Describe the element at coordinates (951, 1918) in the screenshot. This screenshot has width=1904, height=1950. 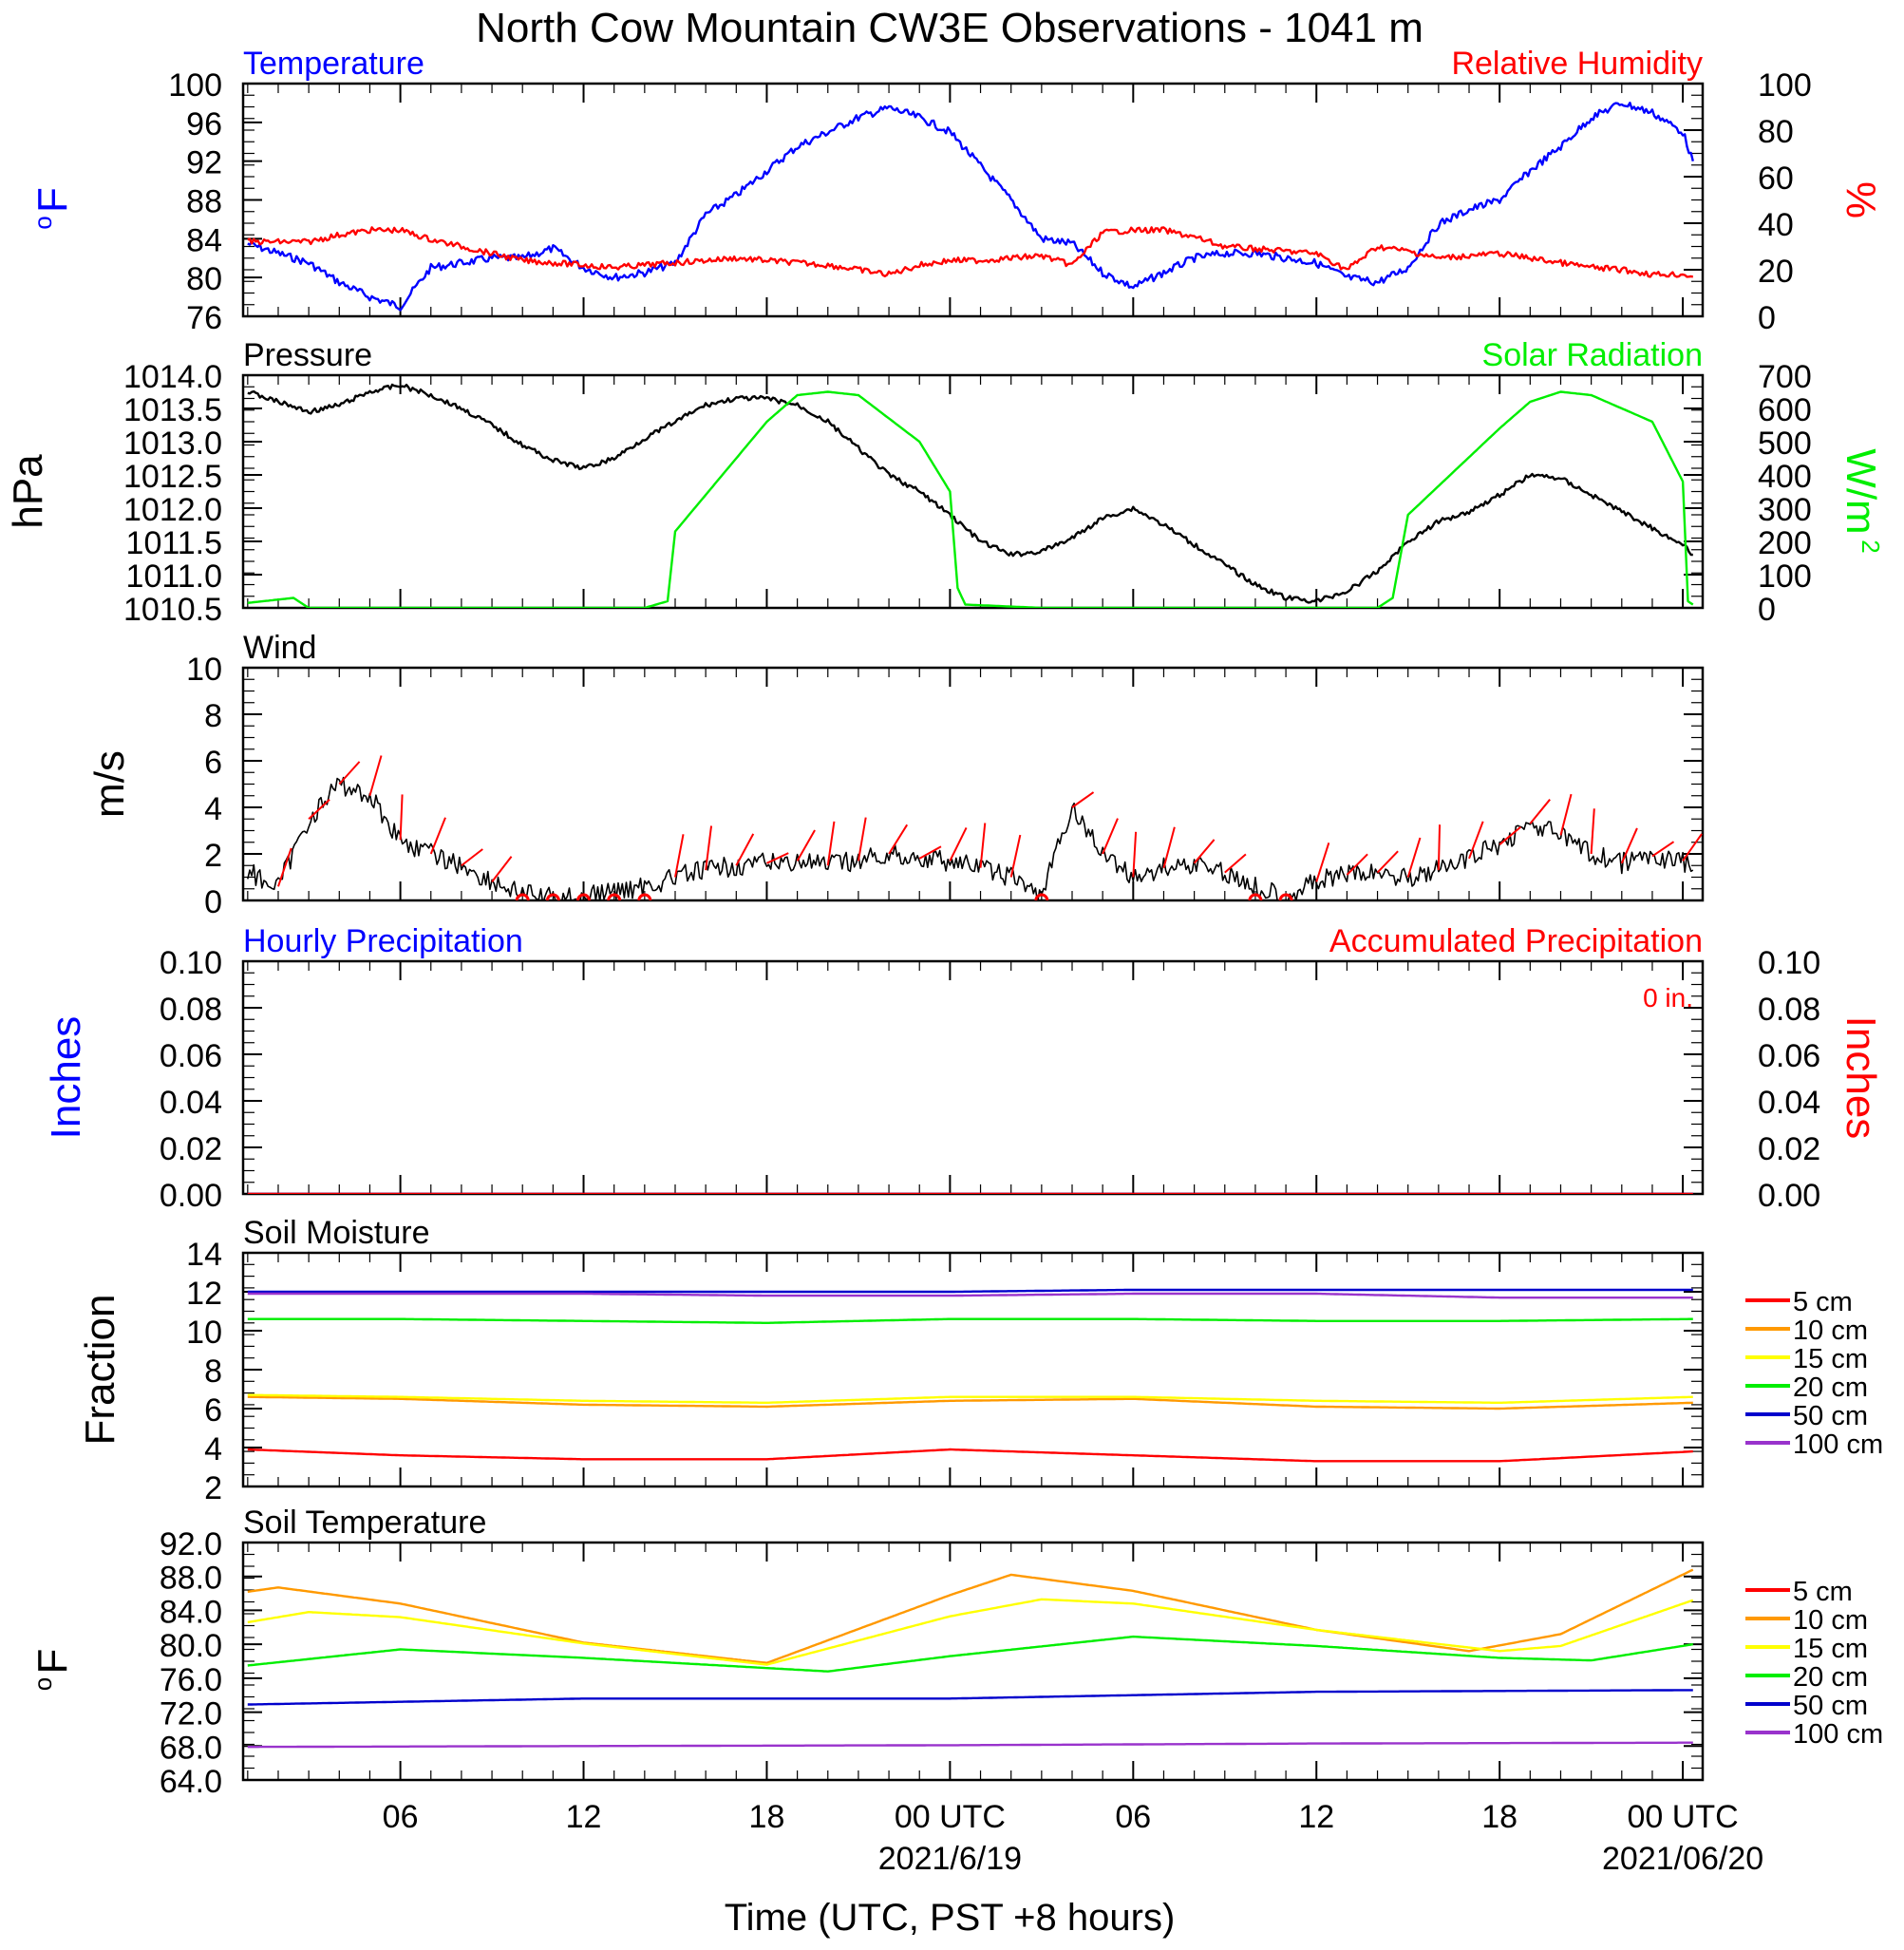
I see `x-axis-title: Time (UTC, PST +8 hours)` at that location.